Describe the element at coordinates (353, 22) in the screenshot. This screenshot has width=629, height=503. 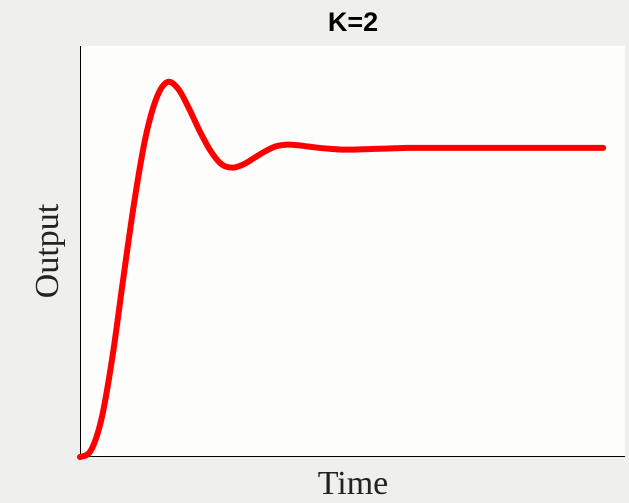
I see `chart-title: K=2` at that location.